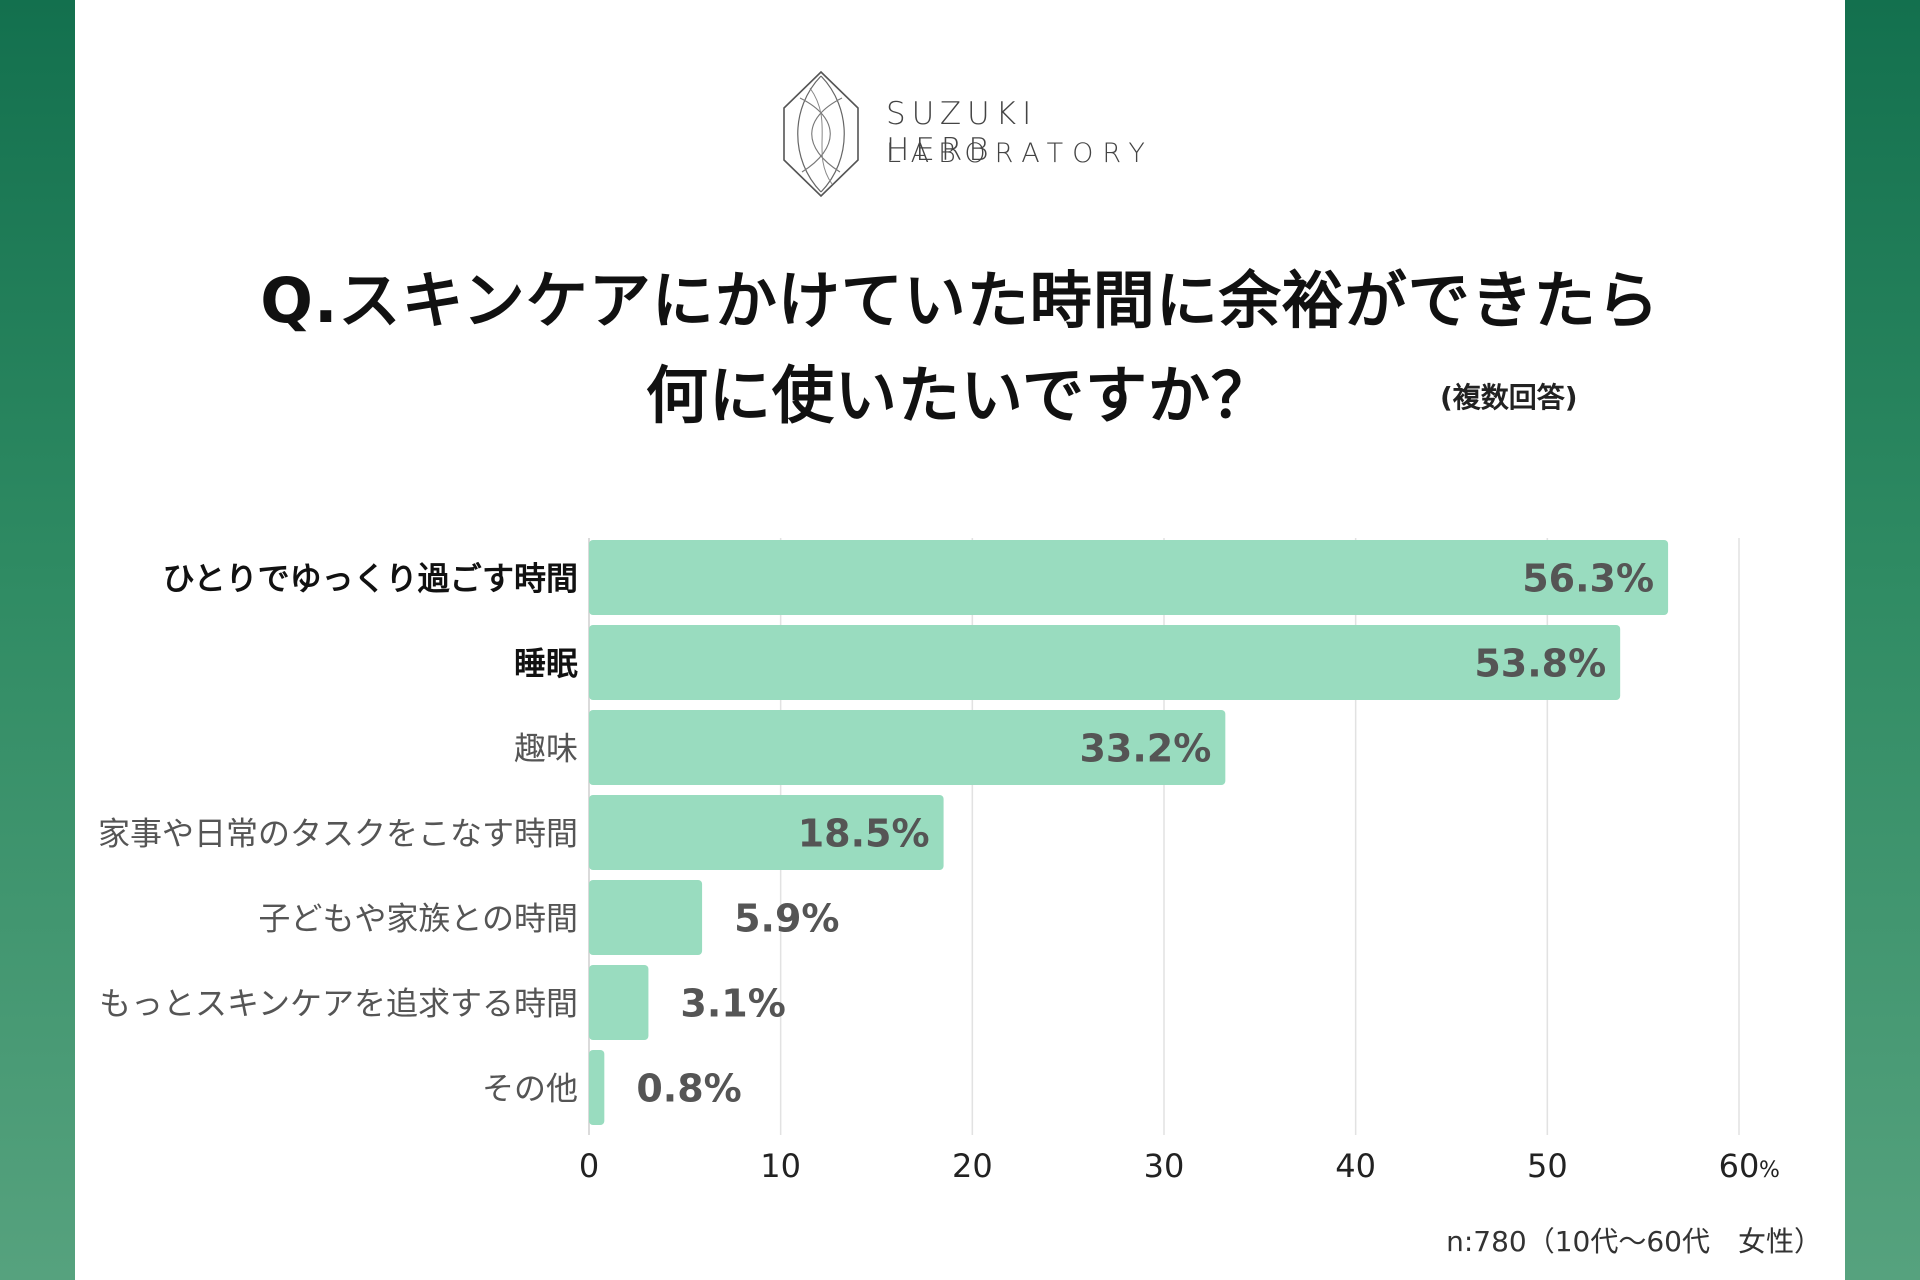  What do you see at coordinates (1547, 1166) in the screenshot?
I see `x-tick-label: 50` at bounding box center [1547, 1166].